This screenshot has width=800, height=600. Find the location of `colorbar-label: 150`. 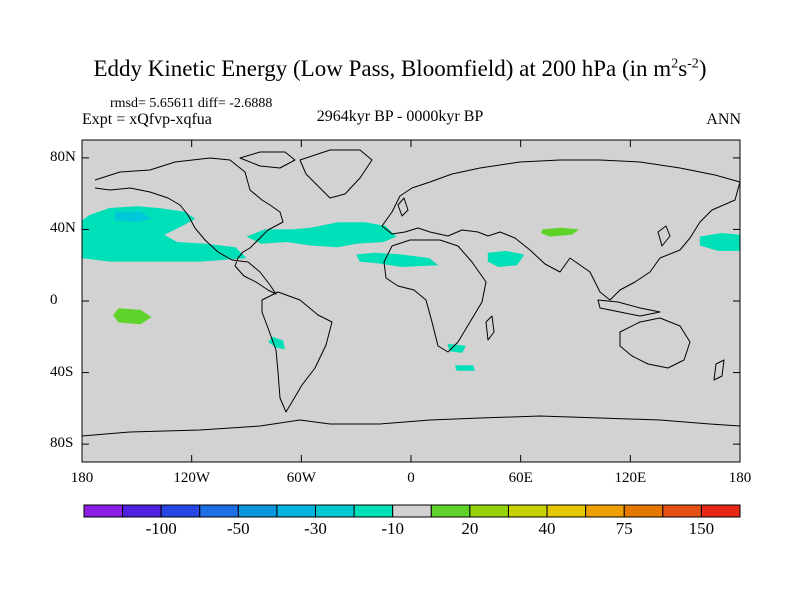

colorbar-label: 150 is located at coordinates (701, 528).